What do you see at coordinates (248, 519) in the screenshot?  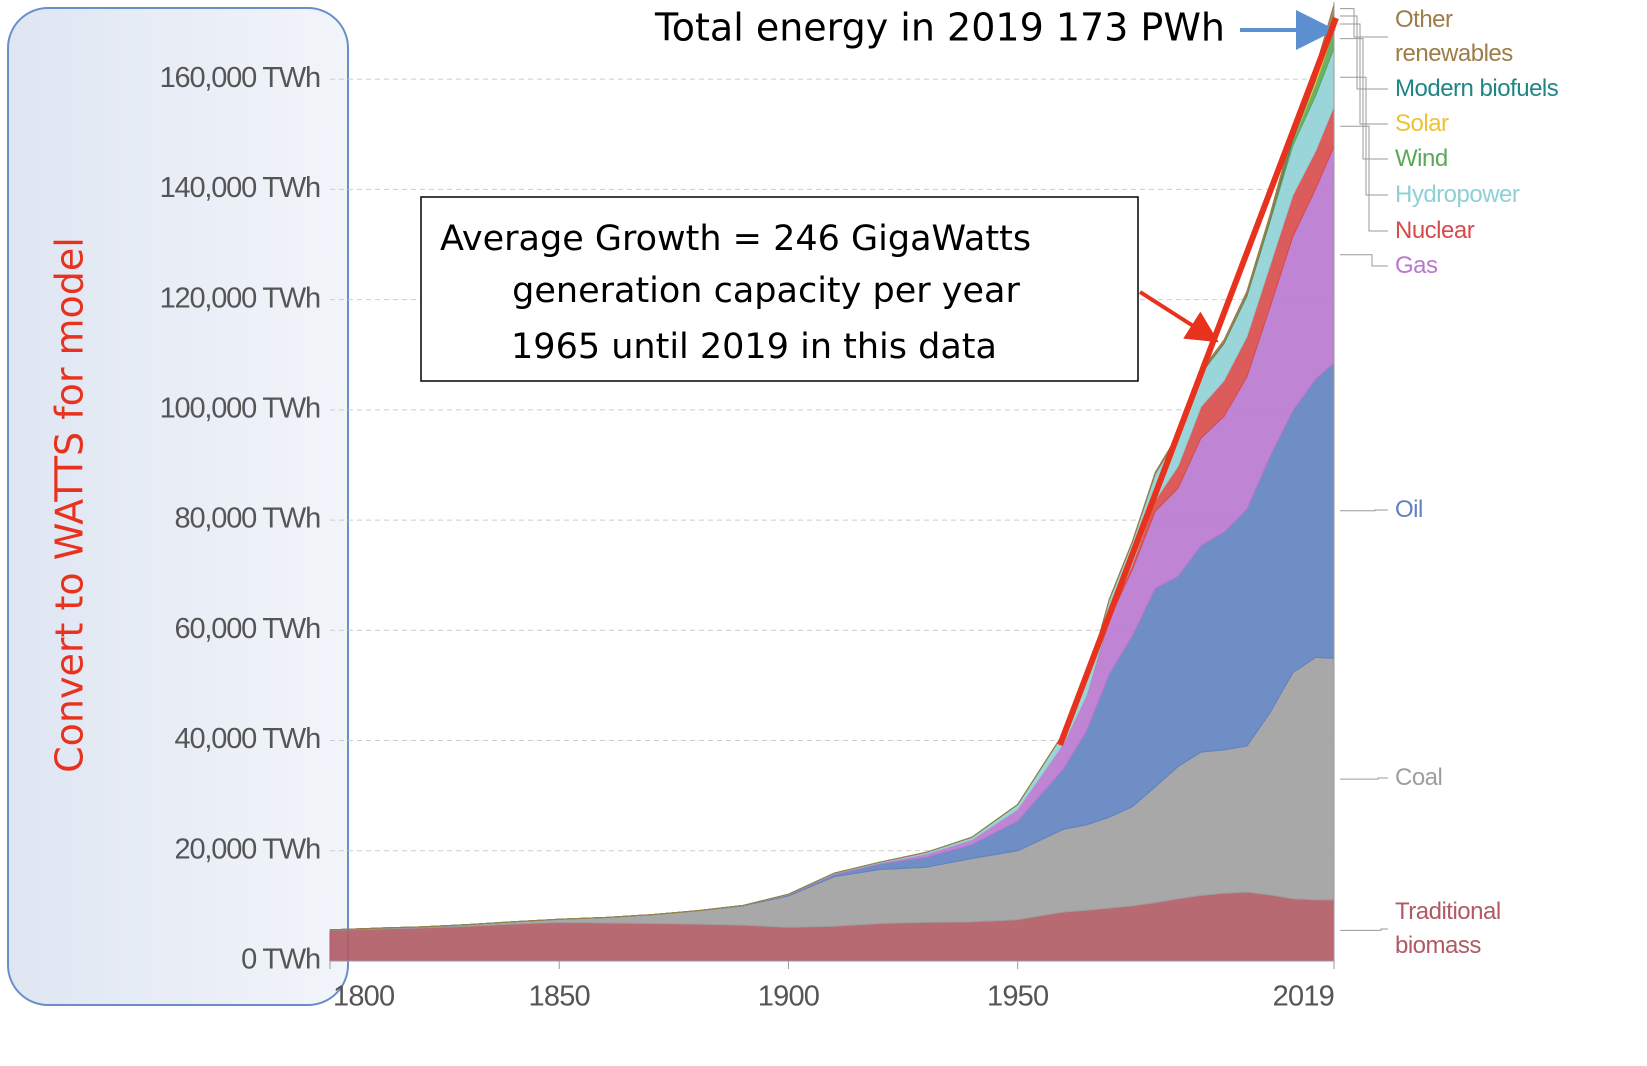 I see `y-tick-label: 80,000 TWh` at bounding box center [248, 519].